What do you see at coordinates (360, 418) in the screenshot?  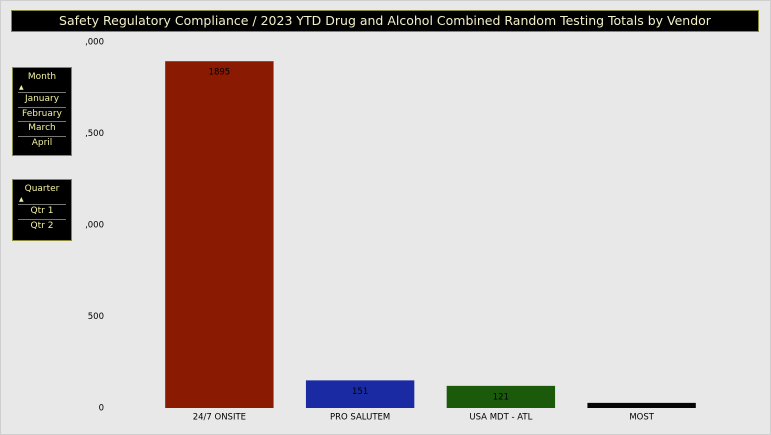 I see `x-tick-label: PRO SALUTEM` at bounding box center [360, 418].